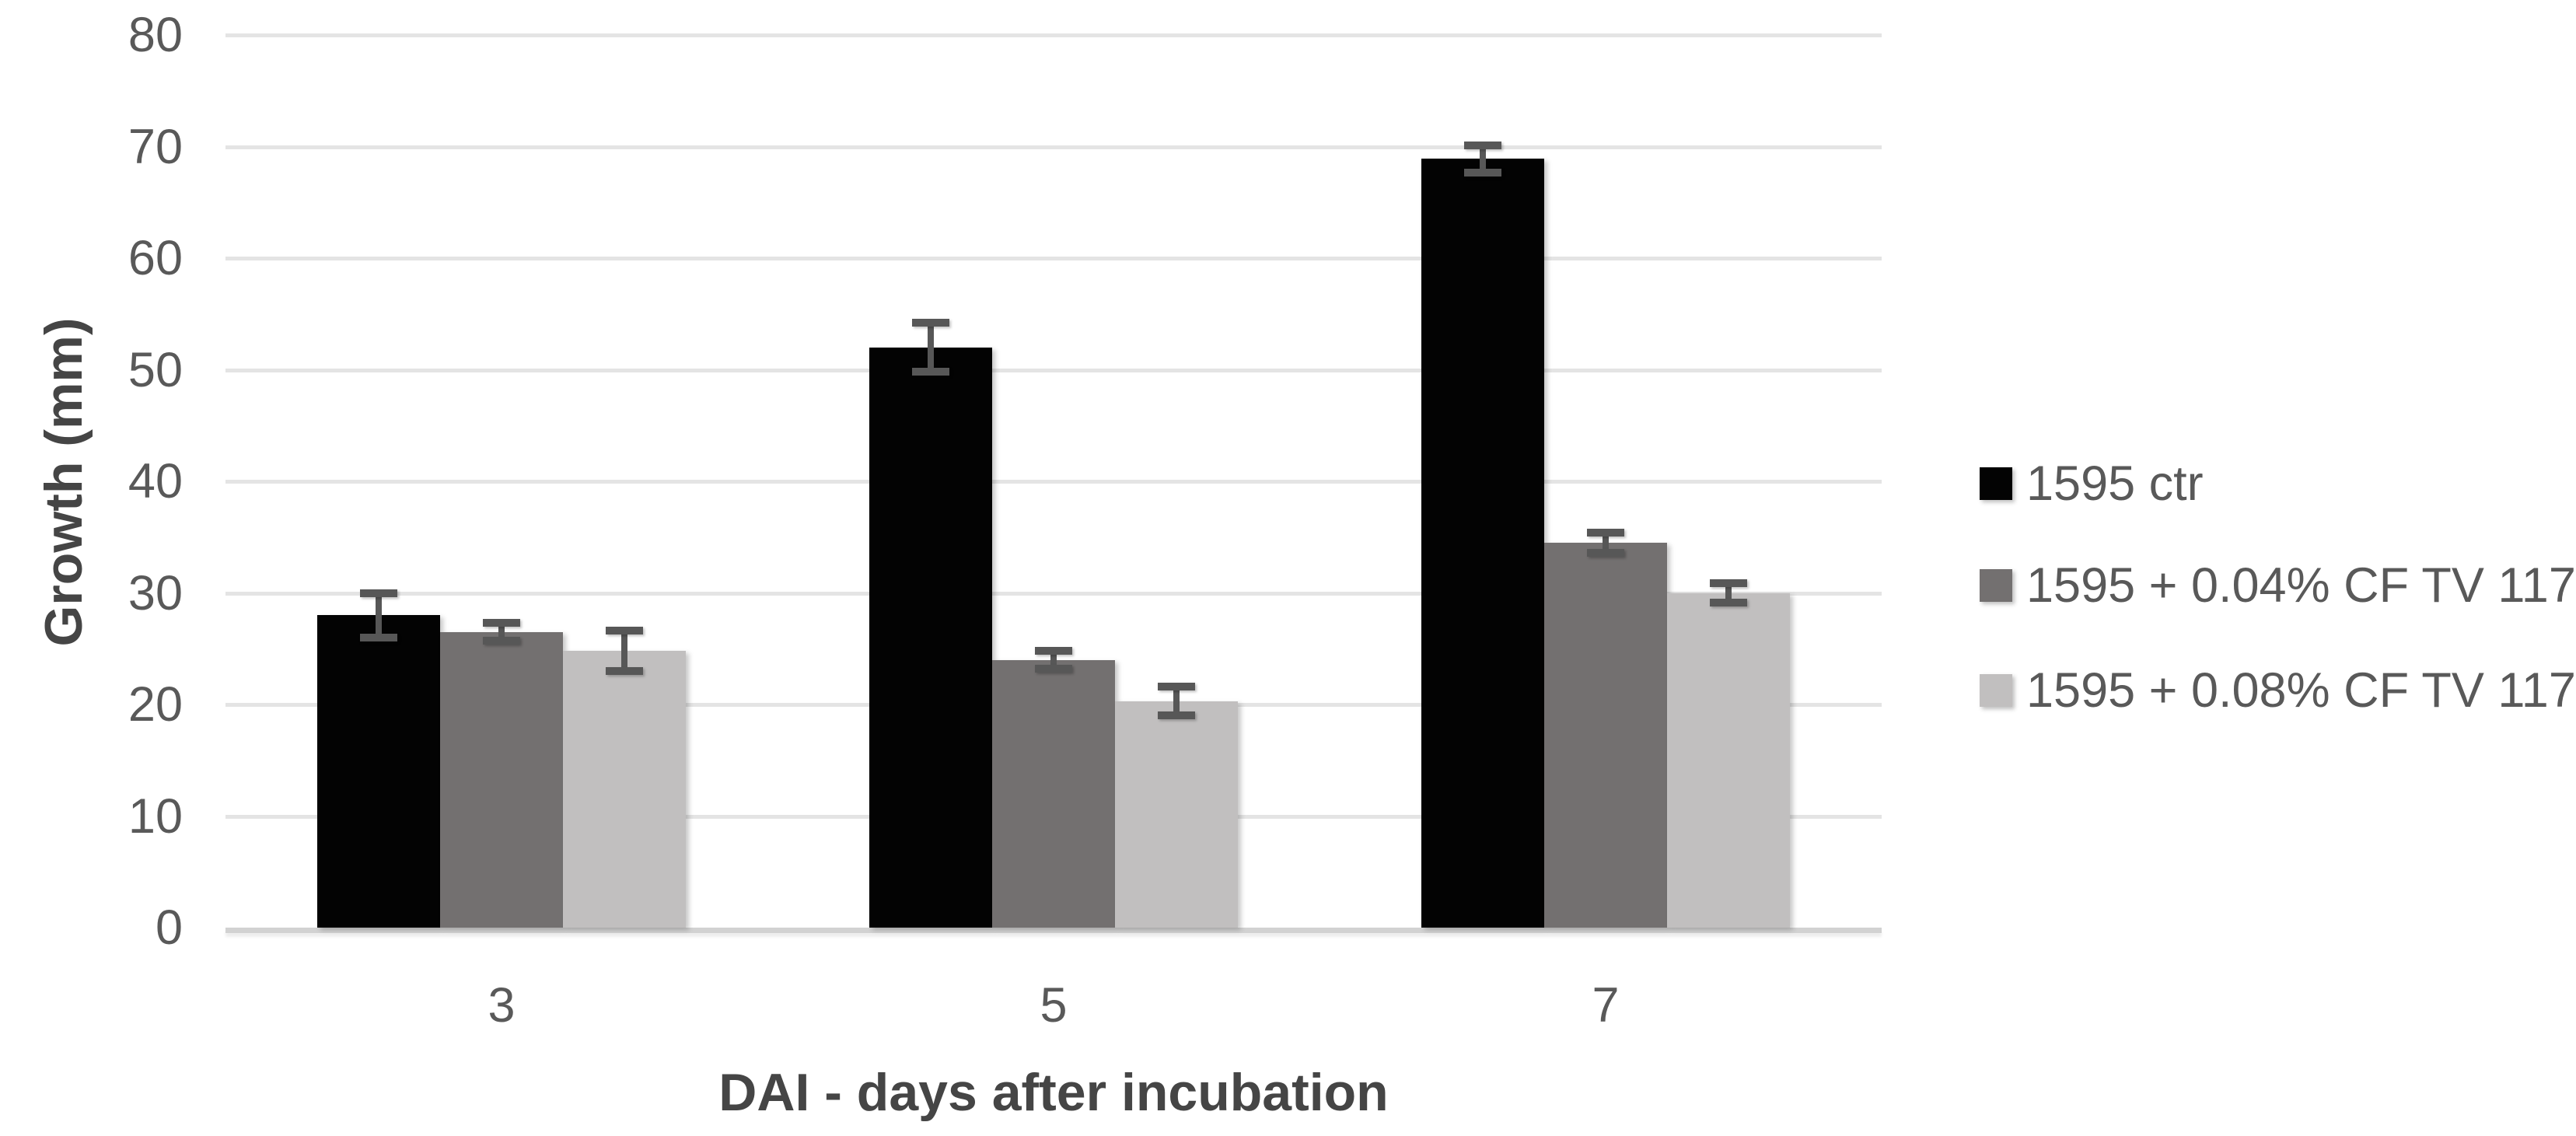 Image resolution: width=2576 pixels, height=1136 pixels. Describe the element at coordinates (63, 482) in the screenshot. I see `y-axis-title: Growth (mm)` at that location.